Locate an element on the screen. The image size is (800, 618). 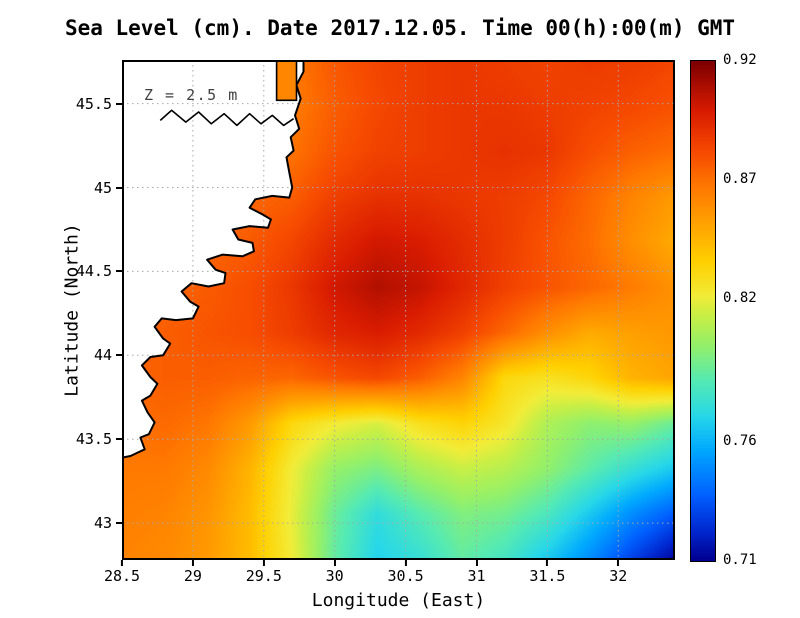
x-tick: 28.5 is located at coordinates (122, 572).